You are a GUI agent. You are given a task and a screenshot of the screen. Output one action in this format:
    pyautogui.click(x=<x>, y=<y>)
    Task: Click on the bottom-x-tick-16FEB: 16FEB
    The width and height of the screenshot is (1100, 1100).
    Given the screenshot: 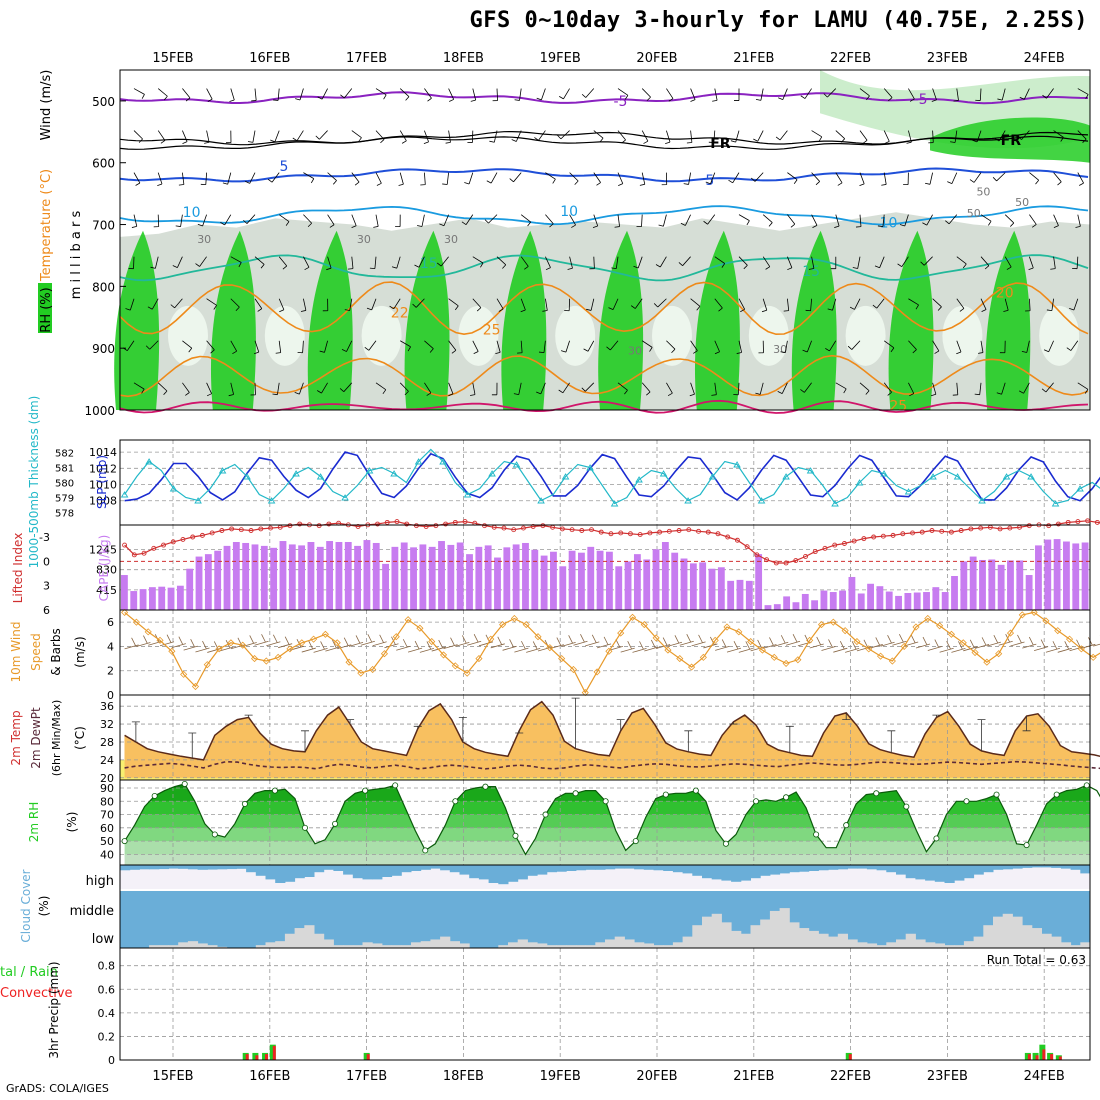 What is the action you would take?
    pyautogui.click(x=269, y=1076)
    